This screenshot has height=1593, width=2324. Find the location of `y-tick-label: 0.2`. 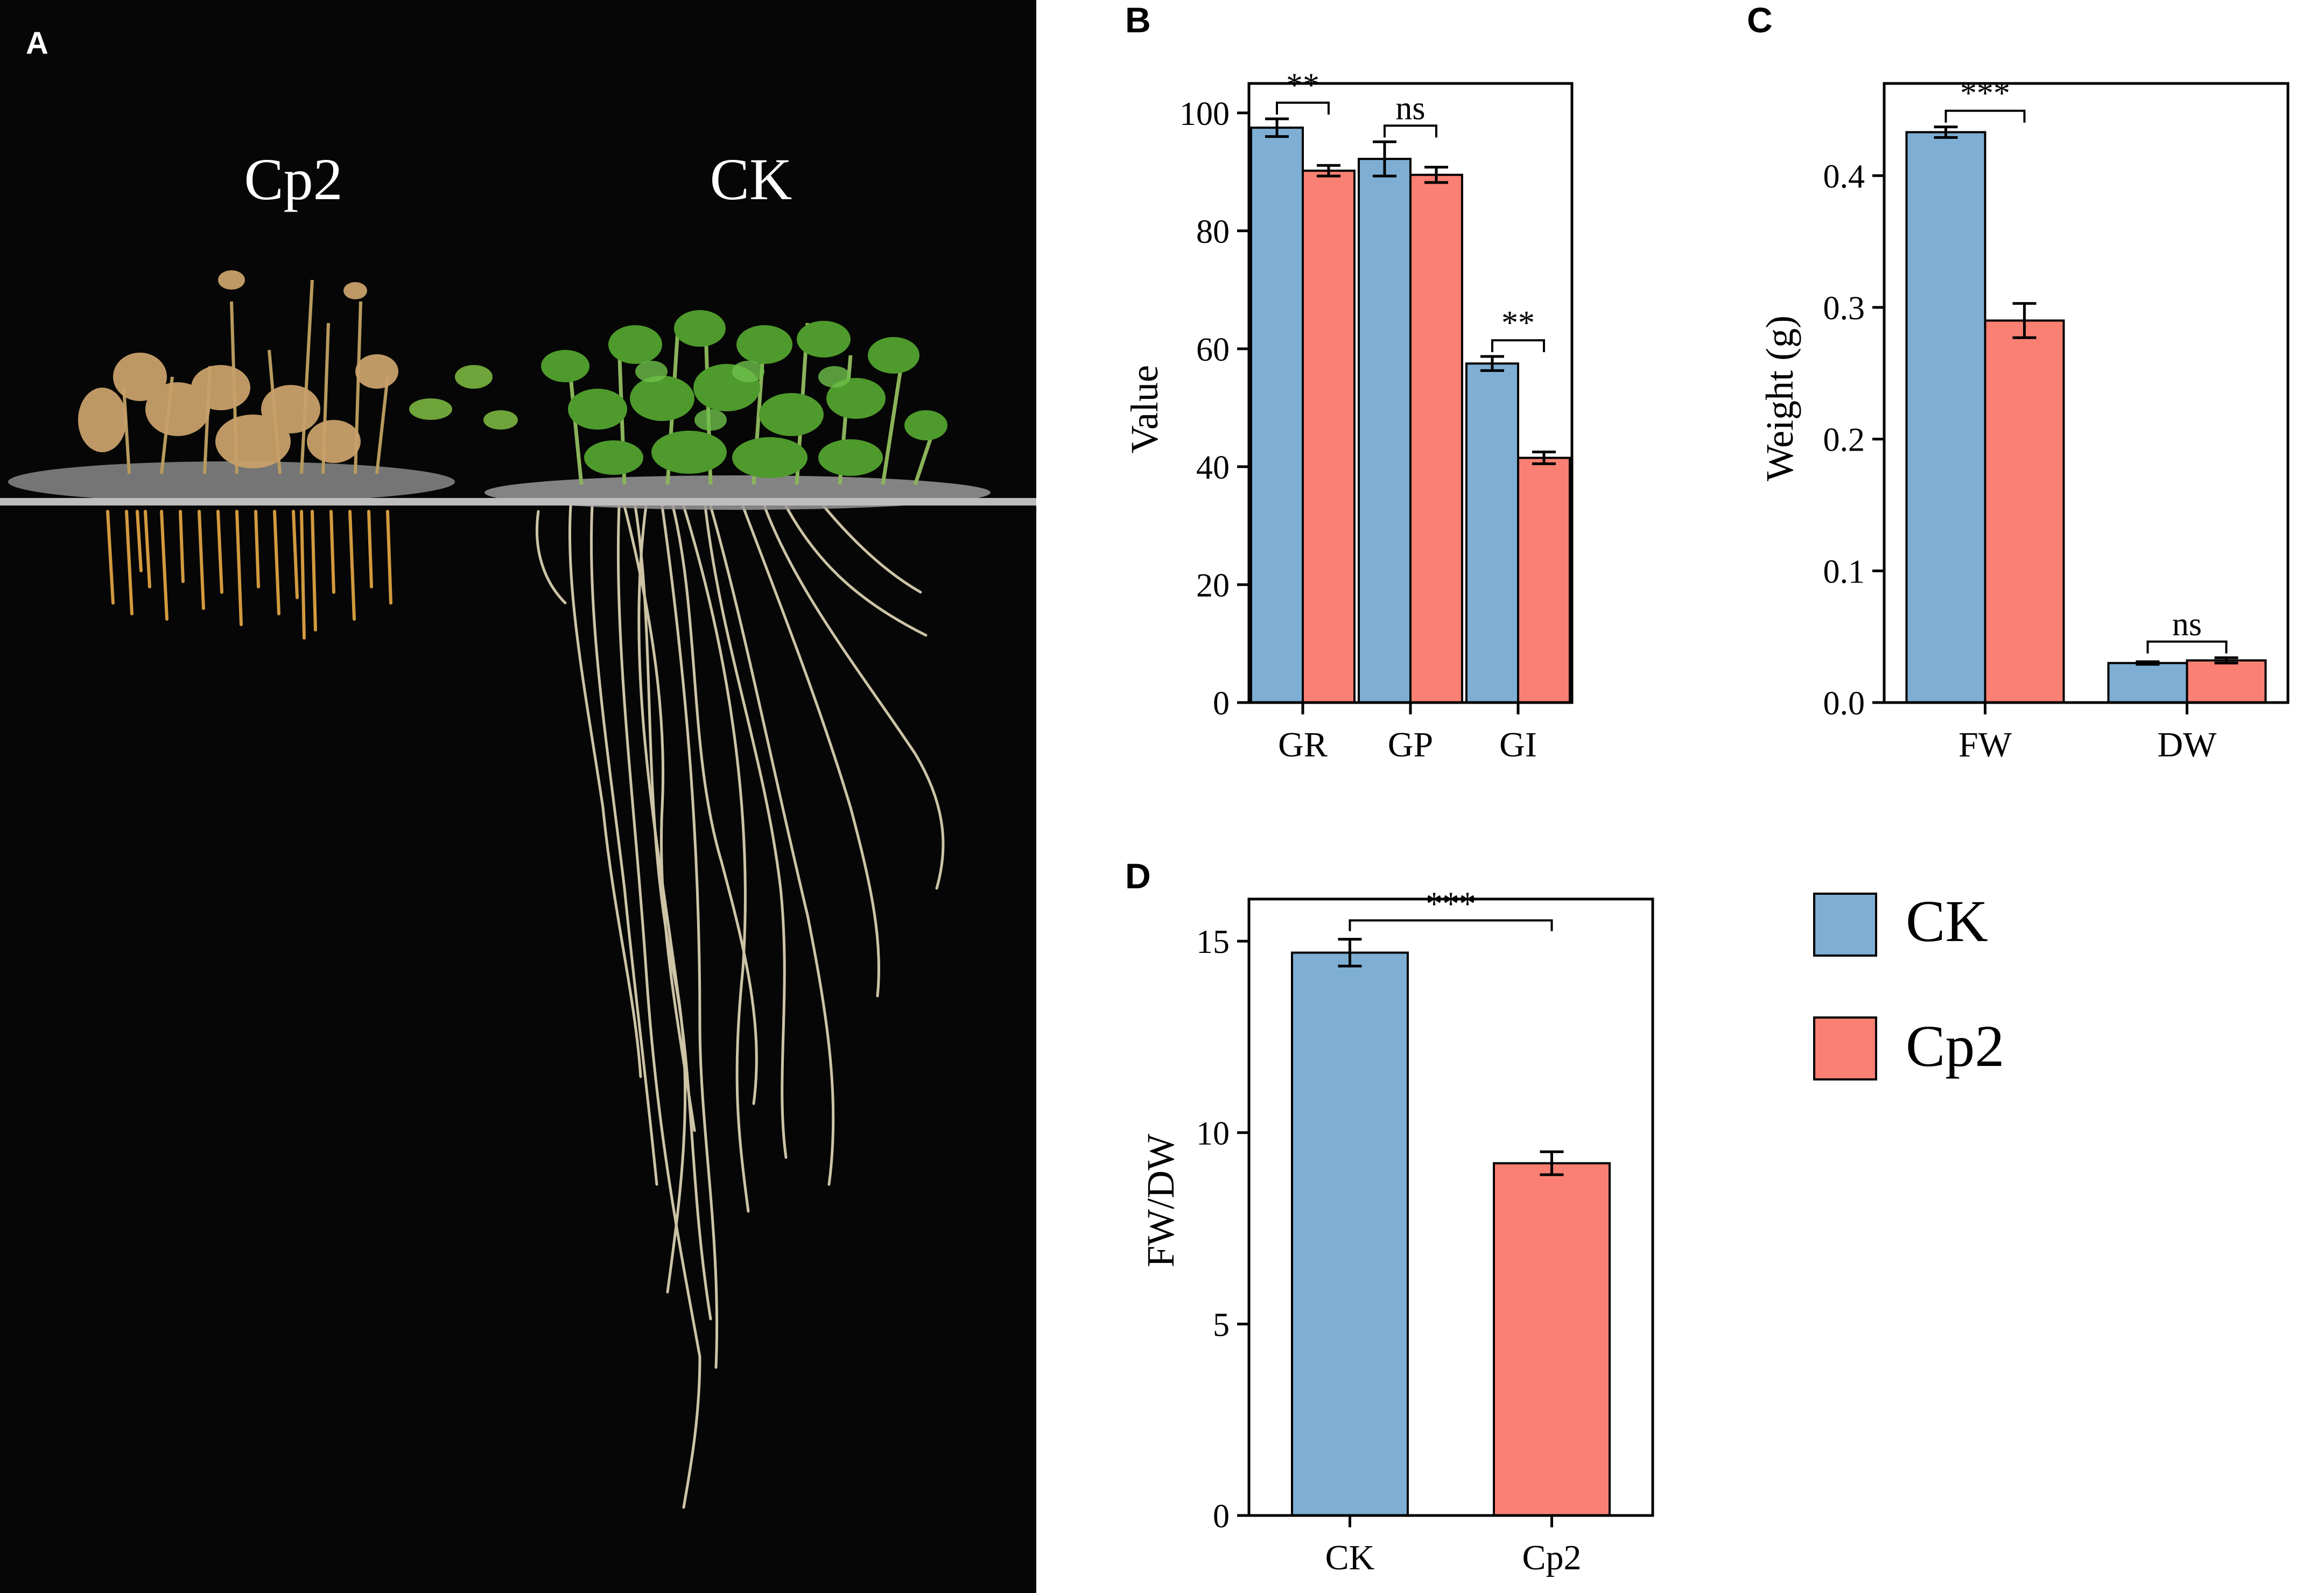

y-tick-label: 0.2 is located at coordinates (1844, 440).